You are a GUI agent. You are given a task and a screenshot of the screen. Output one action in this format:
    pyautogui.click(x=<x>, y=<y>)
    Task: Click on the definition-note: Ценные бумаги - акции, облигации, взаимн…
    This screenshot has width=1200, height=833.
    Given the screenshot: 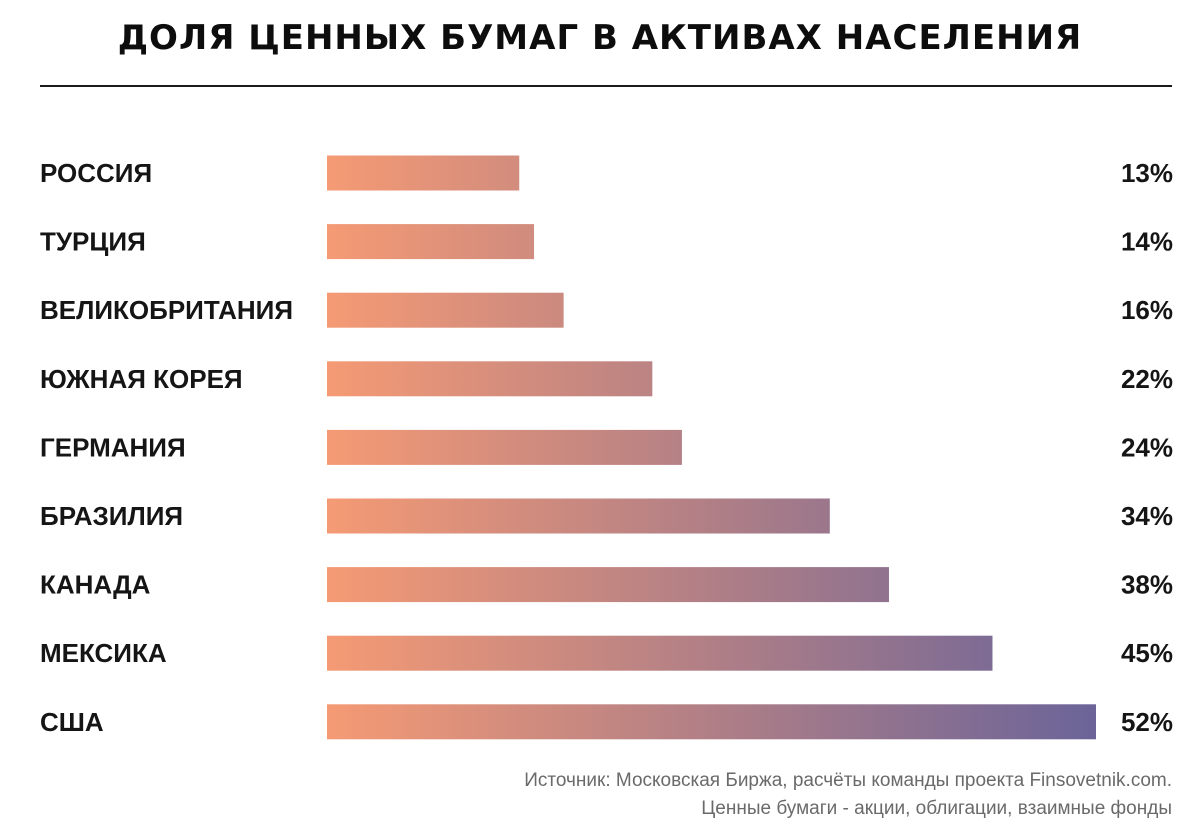 What is the action you would take?
    pyautogui.click(x=936, y=808)
    